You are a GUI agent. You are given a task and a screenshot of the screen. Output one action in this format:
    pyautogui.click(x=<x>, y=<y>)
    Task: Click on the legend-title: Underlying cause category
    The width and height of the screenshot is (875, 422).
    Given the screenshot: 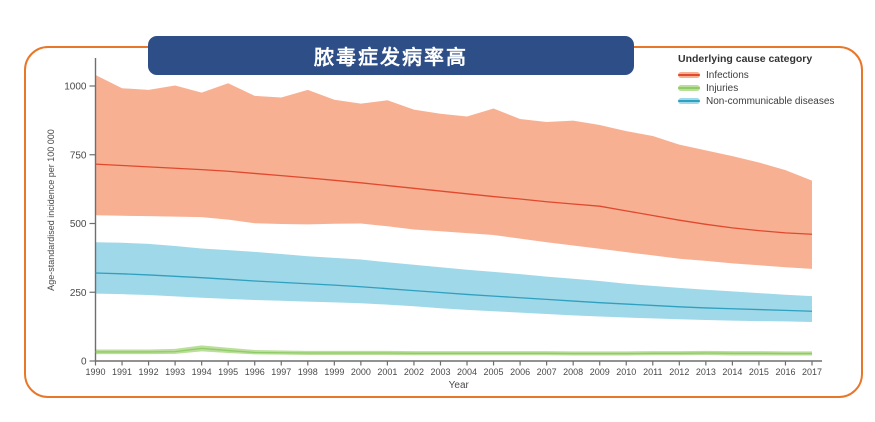 What is the action you would take?
    pyautogui.click(x=745, y=59)
    